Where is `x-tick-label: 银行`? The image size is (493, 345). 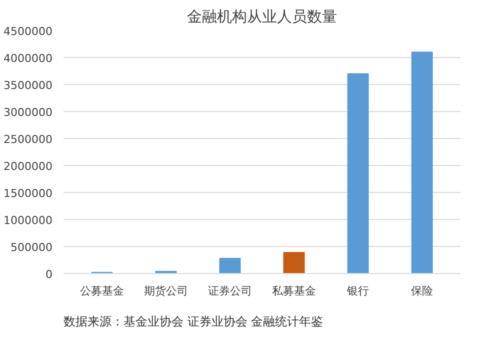 x-tick-label: 银行 is located at coordinates (358, 291).